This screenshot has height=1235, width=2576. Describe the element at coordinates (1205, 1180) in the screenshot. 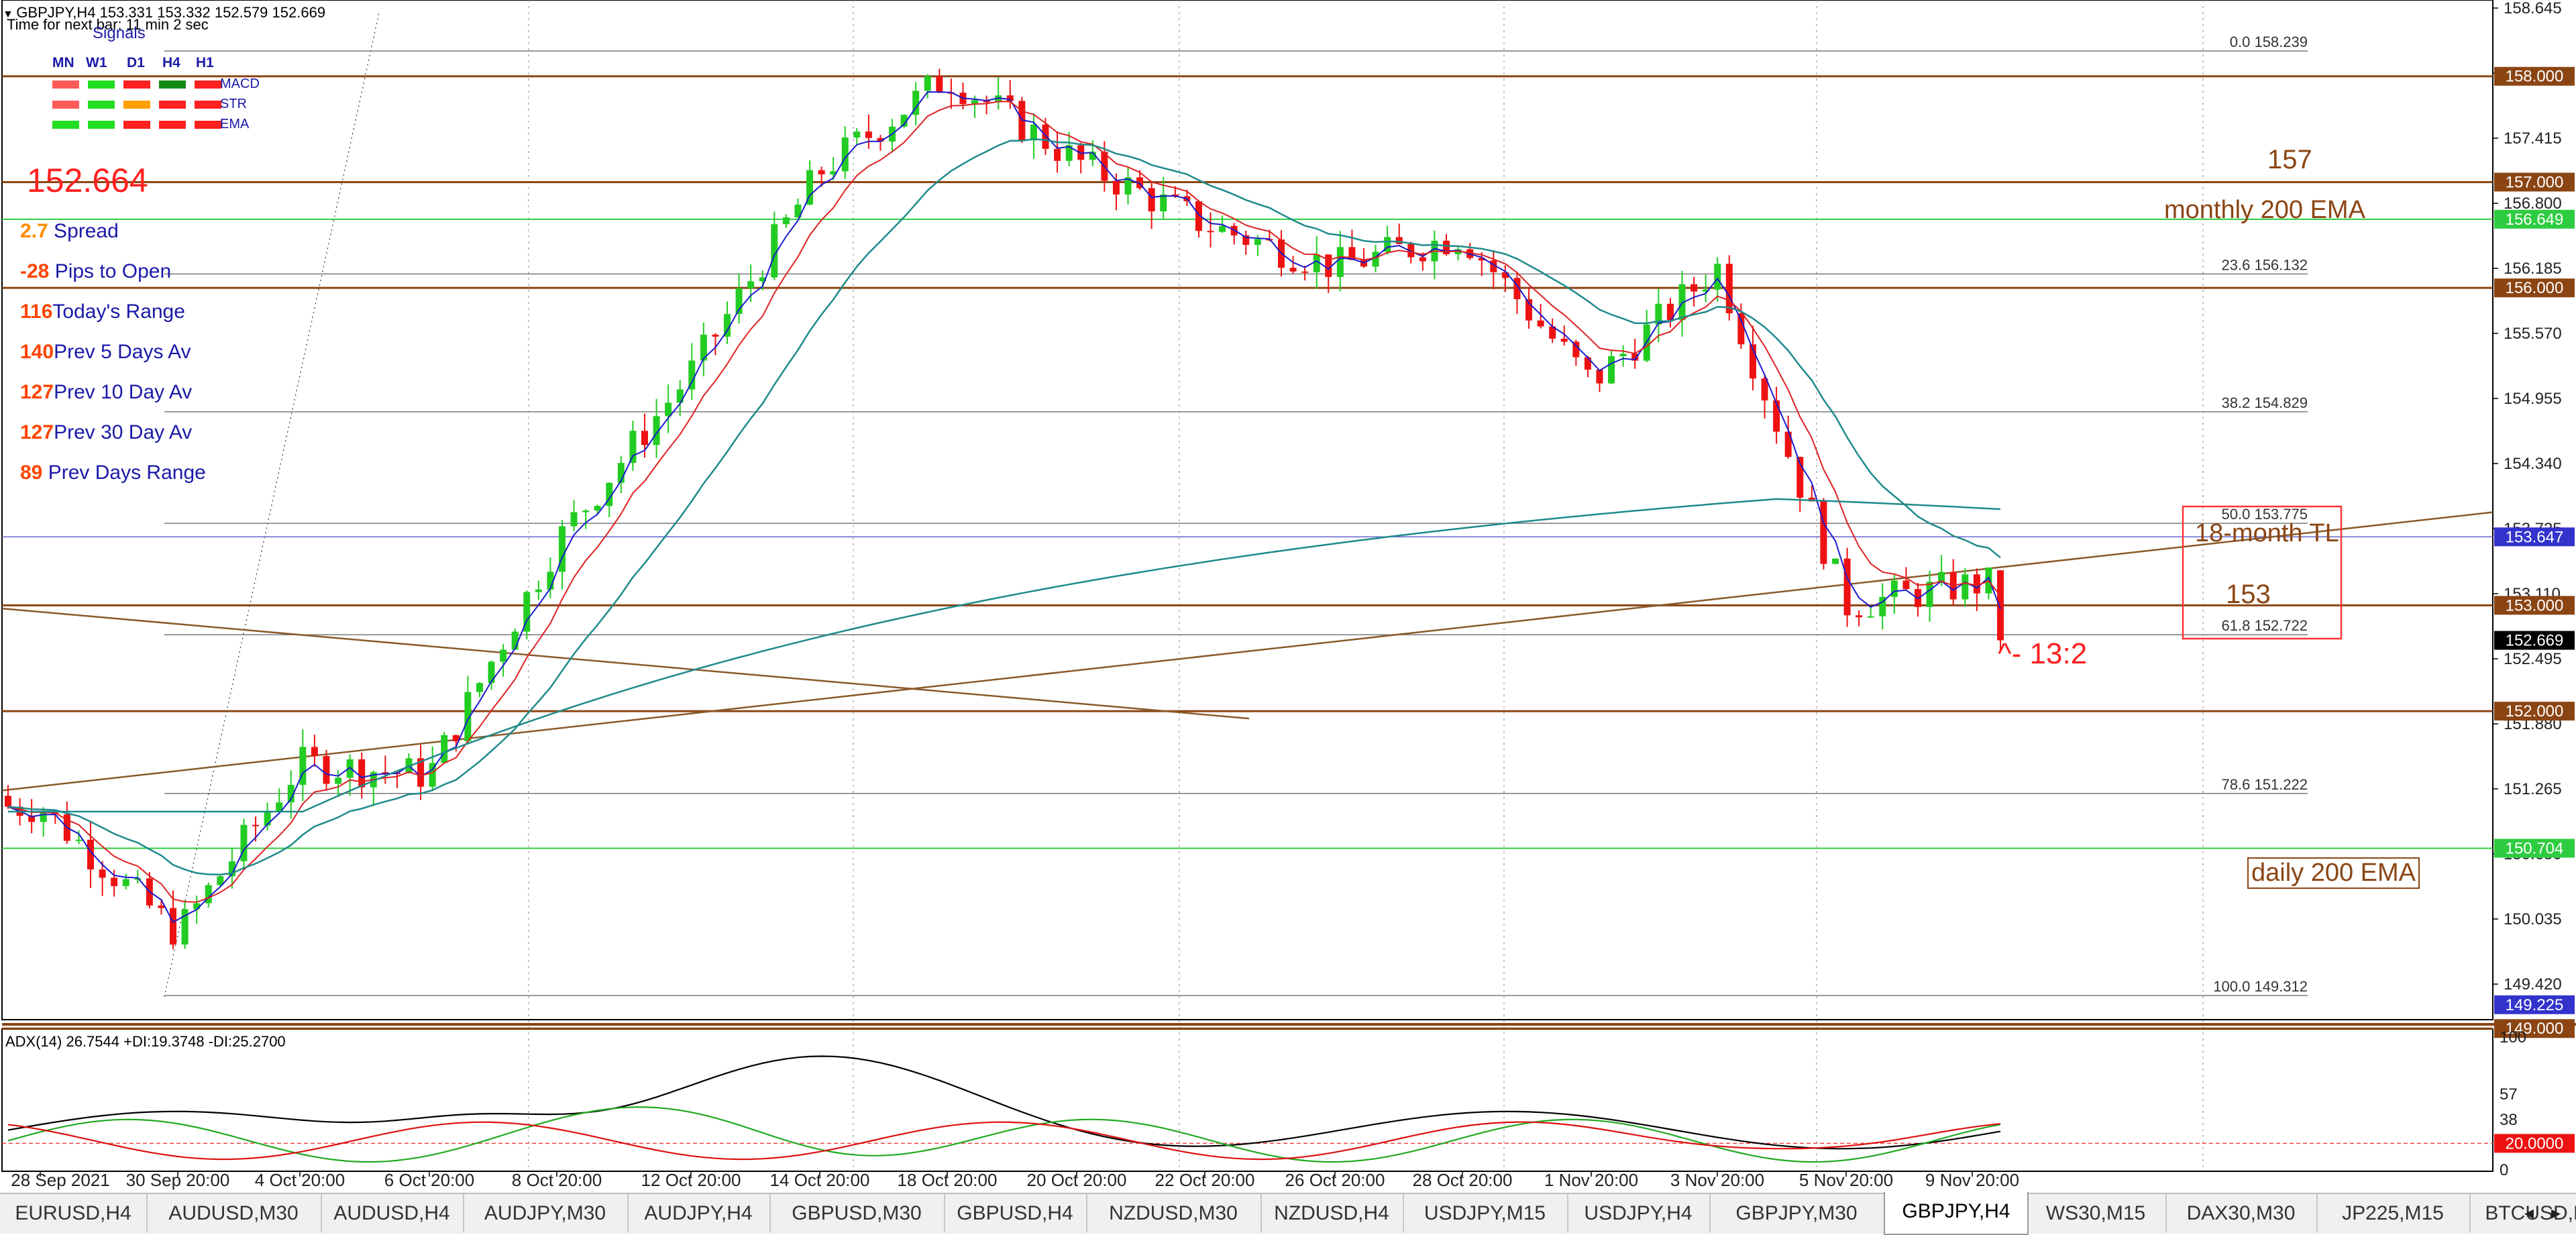

I see `time-label: 22 Oct 20:00` at that location.